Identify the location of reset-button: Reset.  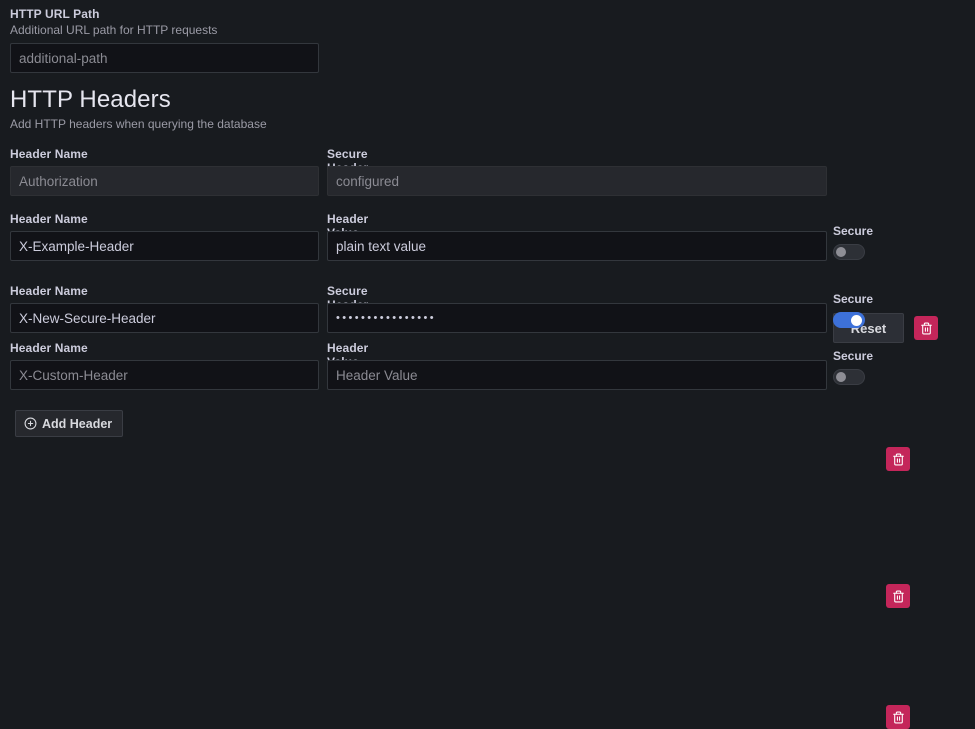
(868, 328).